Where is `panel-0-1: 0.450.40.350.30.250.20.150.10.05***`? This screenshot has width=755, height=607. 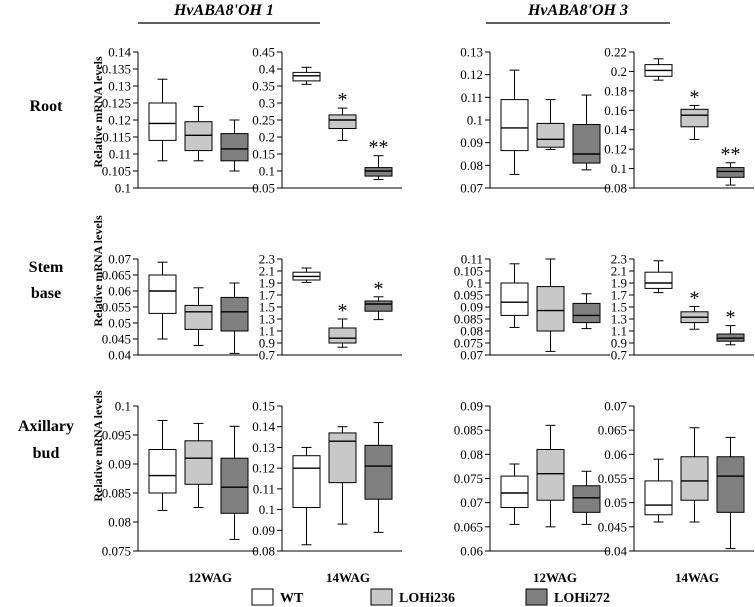 panel-0-1: 0.450.40.350.30.250.20.150.10.05*** is located at coordinates (327, 120).